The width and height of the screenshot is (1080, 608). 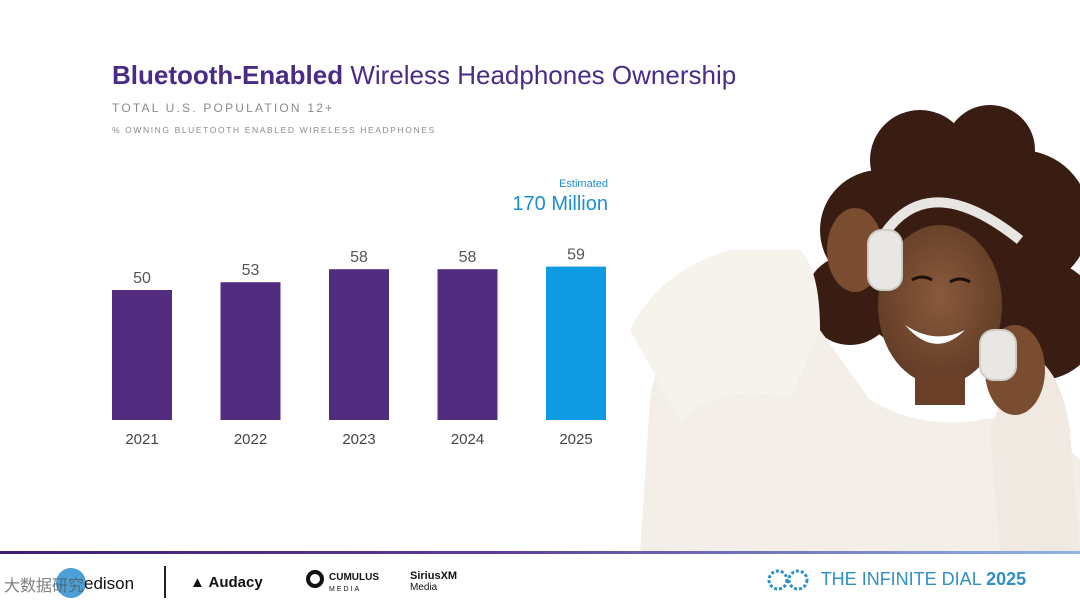 What do you see at coordinates (228, 75) in the screenshot?
I see `title-bold: Bluetooth-Enabled` at bounding box center [228, 75].